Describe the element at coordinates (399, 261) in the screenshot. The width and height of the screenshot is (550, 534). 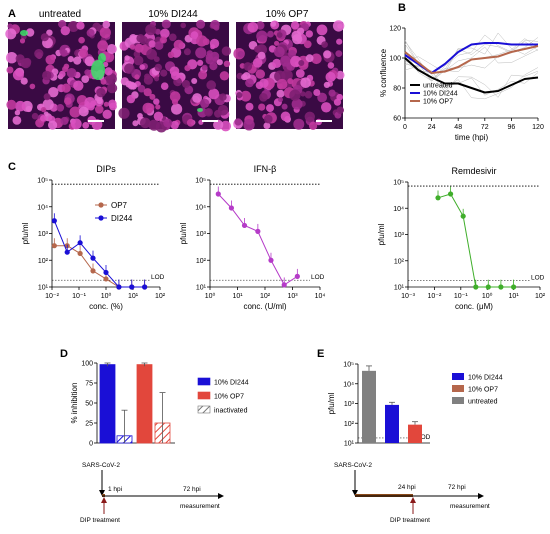
I see `chartC3-y-tick: 10²` at that location.